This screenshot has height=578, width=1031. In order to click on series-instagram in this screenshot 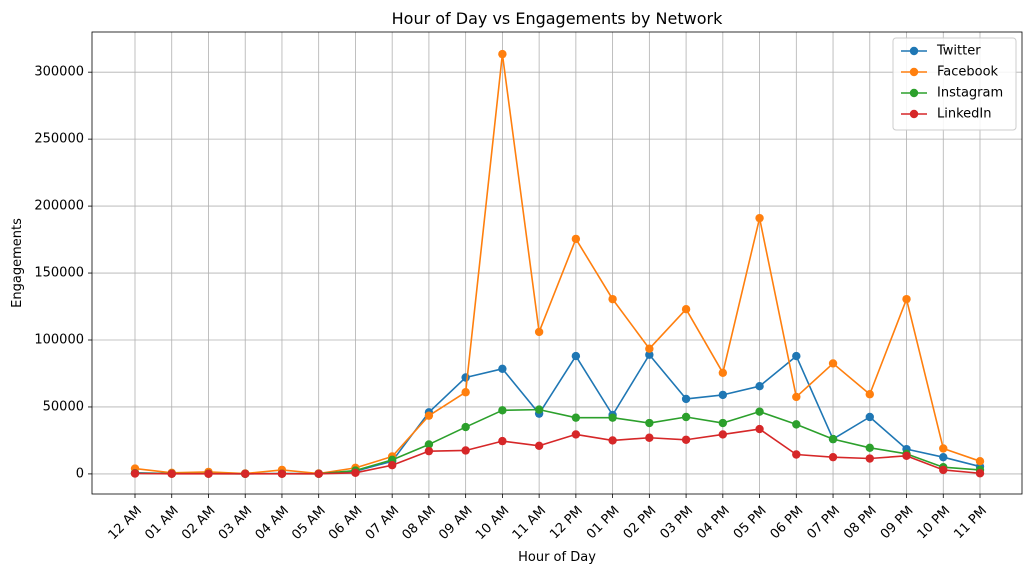, I will do `click(557, 441)`.